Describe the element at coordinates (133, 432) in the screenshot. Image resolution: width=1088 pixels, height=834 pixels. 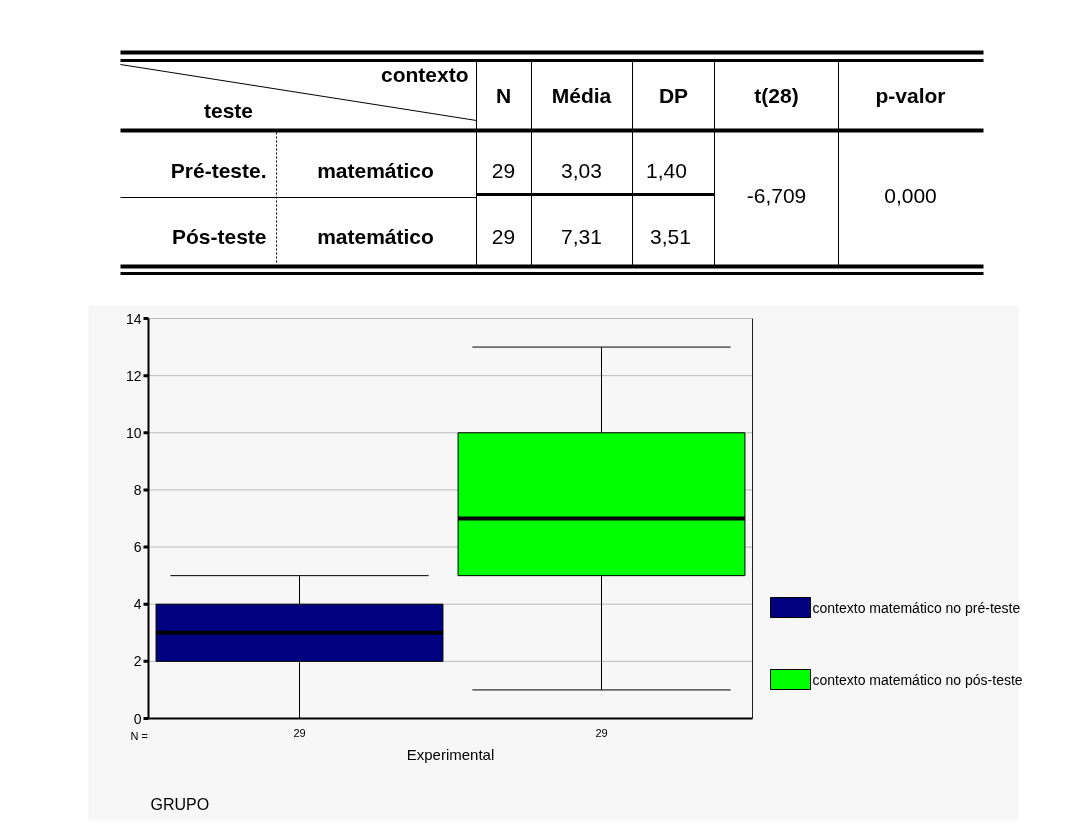
I see `y-tick-label: 10` at that location.